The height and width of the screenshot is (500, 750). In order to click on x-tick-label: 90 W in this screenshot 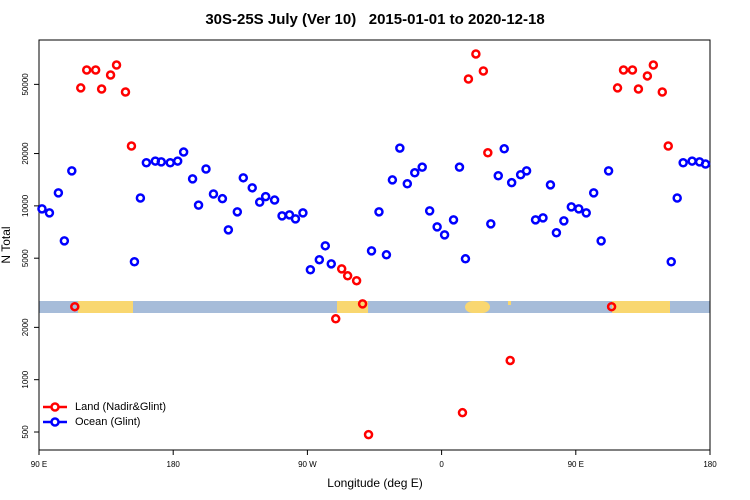, I will do `click(307, 464)`.